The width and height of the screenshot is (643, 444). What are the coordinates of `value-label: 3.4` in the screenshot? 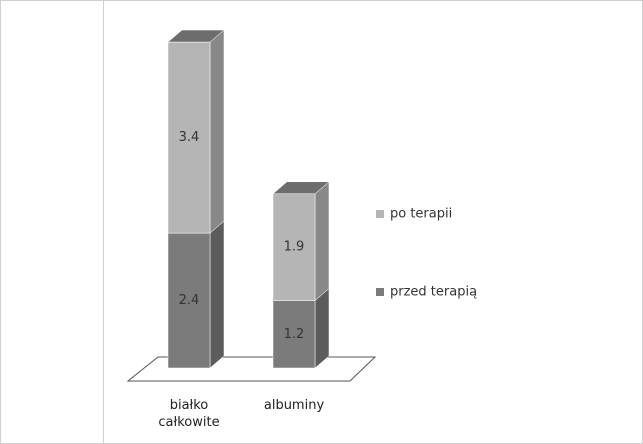 It's located at (189, 137).